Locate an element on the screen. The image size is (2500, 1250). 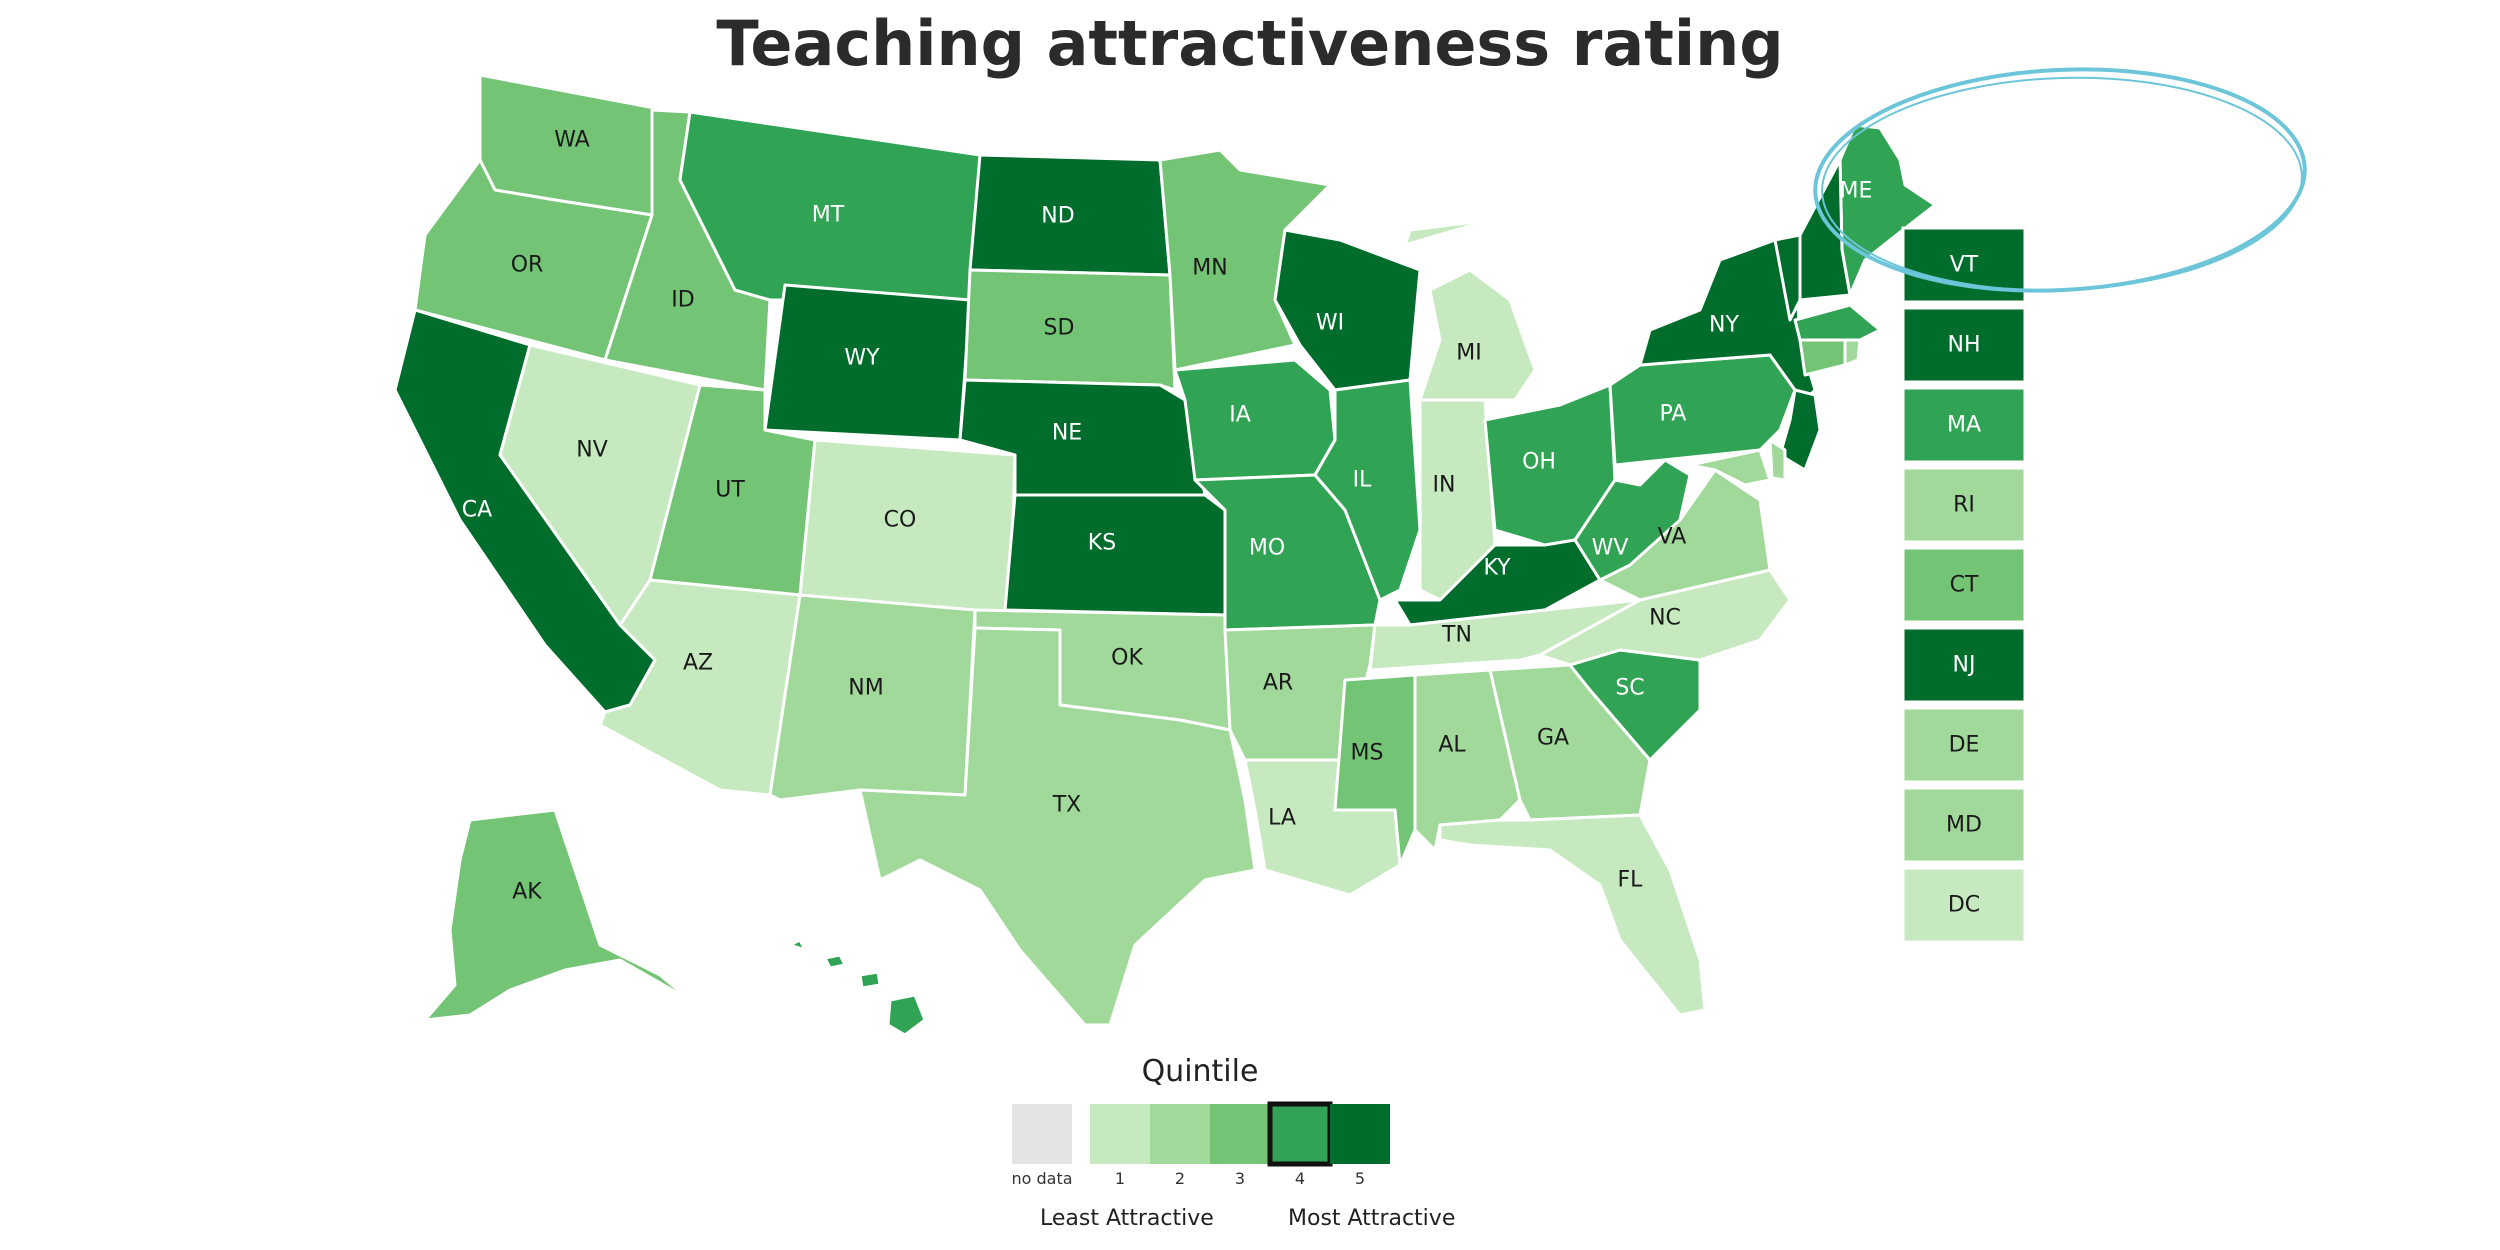
state-TX is located at coordinates (1057, 826).